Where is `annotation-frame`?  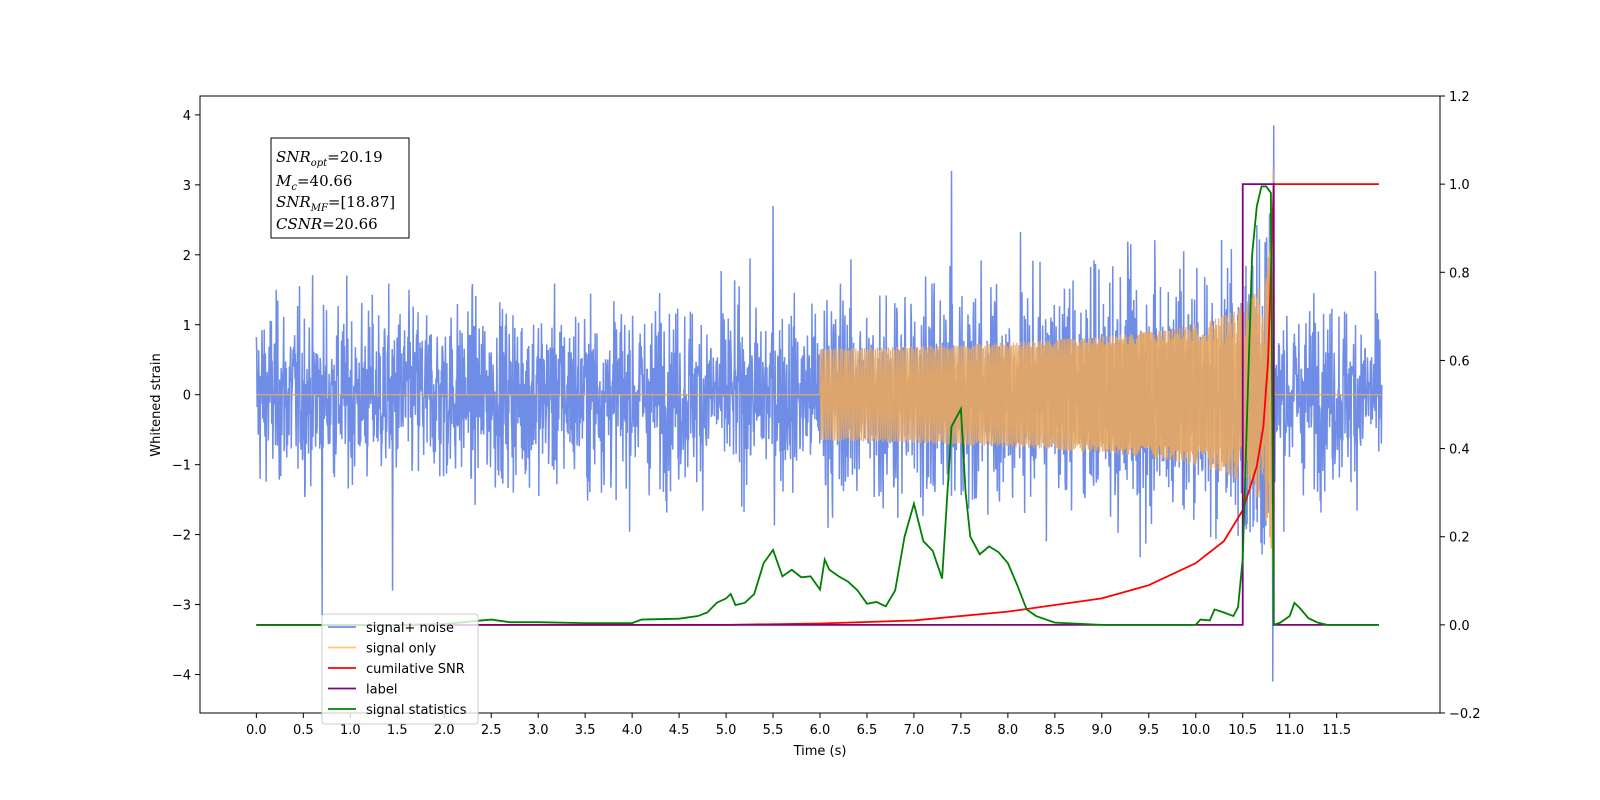
annotation-frame is located at coordinates (340, 188).